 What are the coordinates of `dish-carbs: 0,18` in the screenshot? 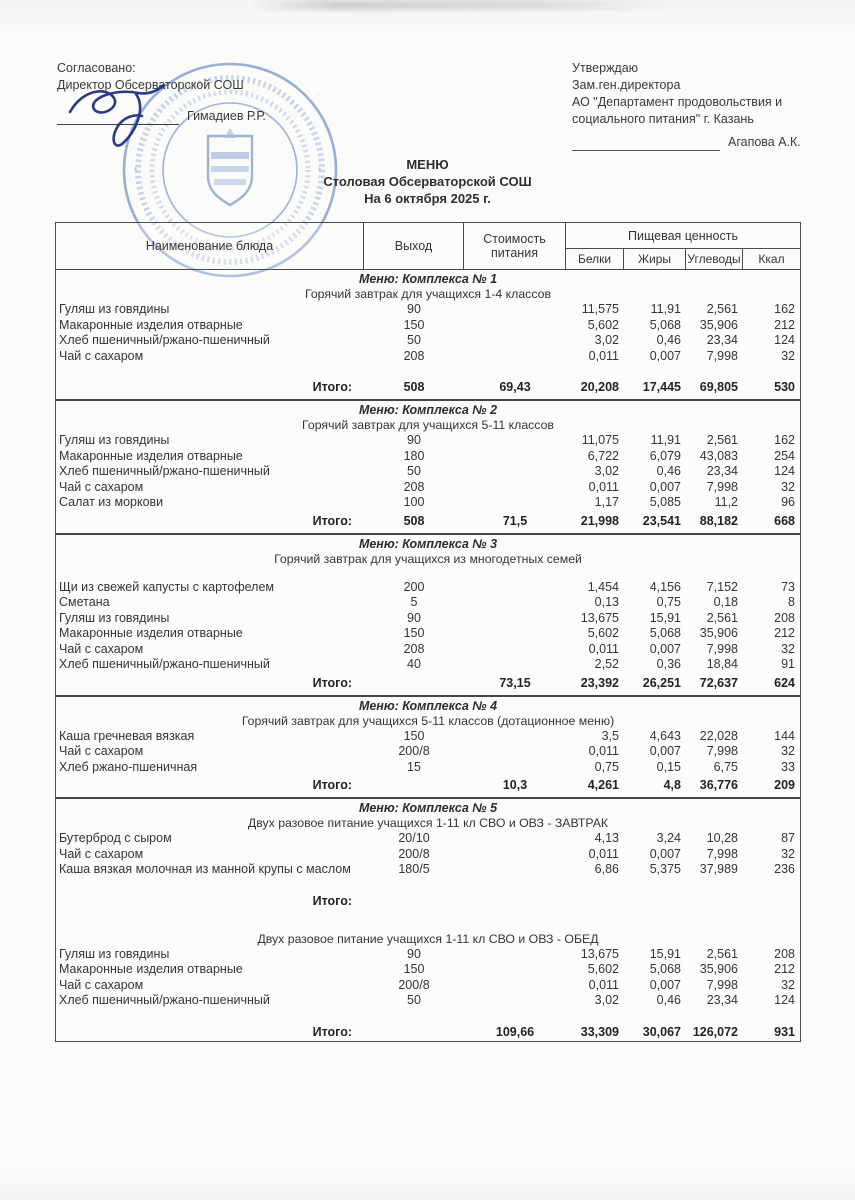 It's located at (725, 602).